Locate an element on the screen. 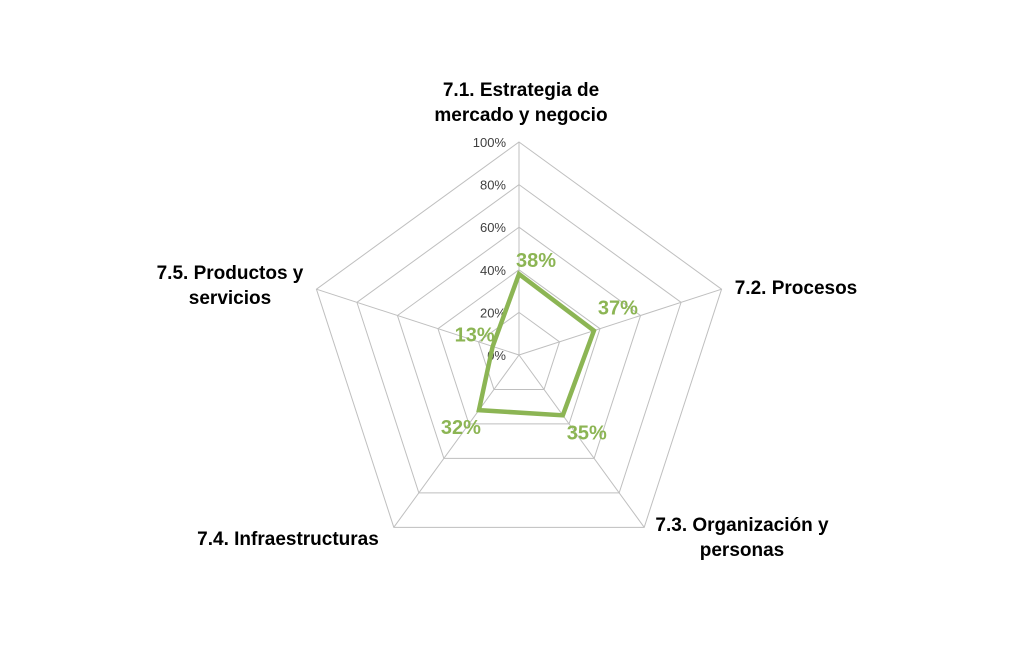 The height and width of the screenshot is (671, 1024). tick-label: 20% is located at coordinates (493, 312).